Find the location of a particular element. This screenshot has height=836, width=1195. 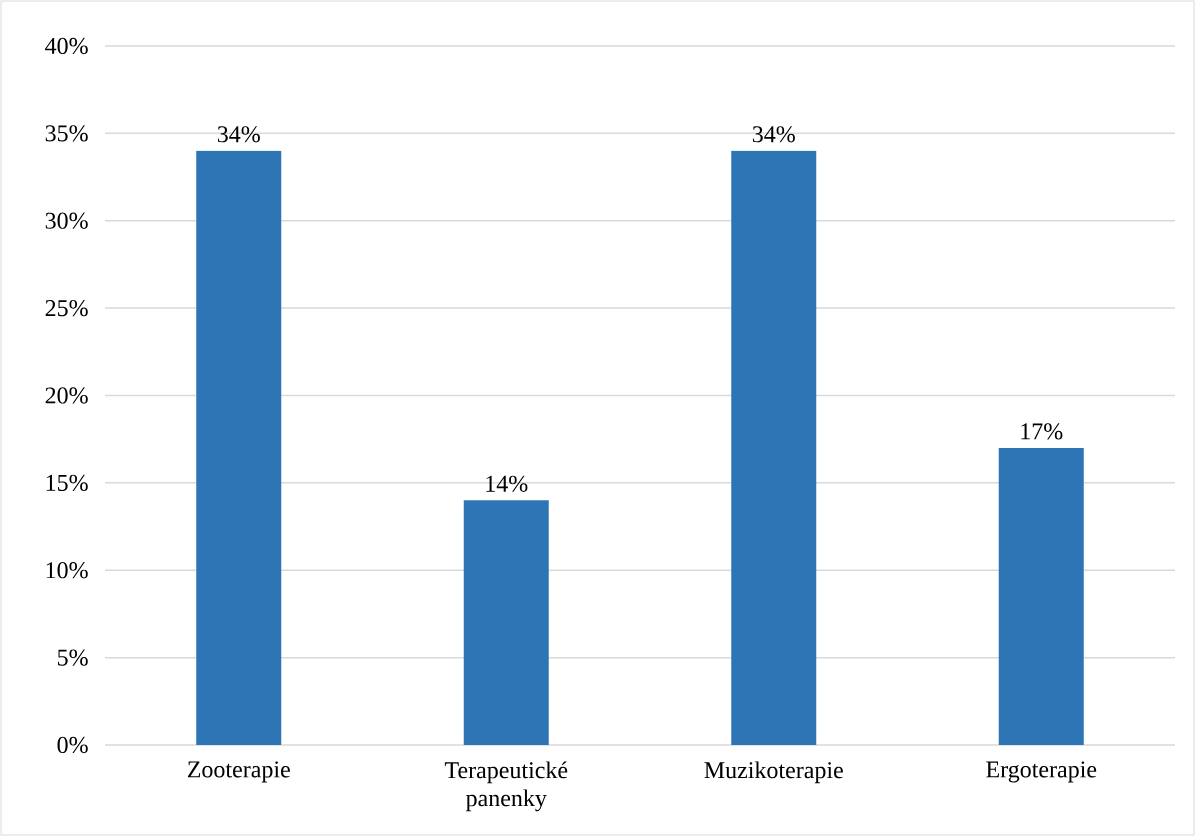

y-tick-label: 30% is located at coordinates (66, 220).